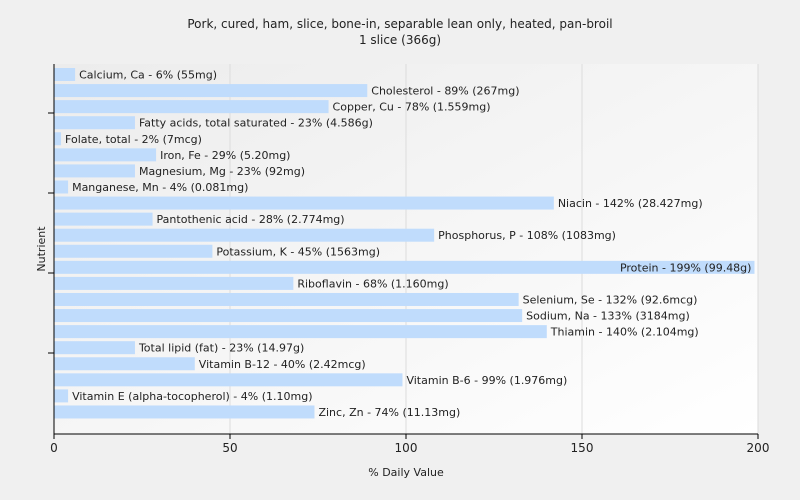 The height and width of the screenshot is (500, 800). I want to click on x-tick-label: 150, so click(582, 448).